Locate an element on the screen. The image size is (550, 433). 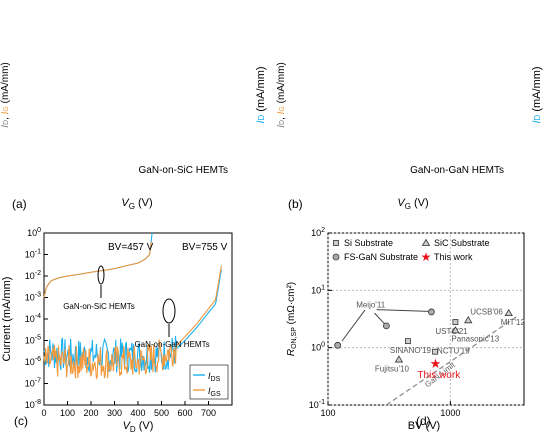
bv-sic-annotation: BV=457 V is located at coordinates (131, 247).